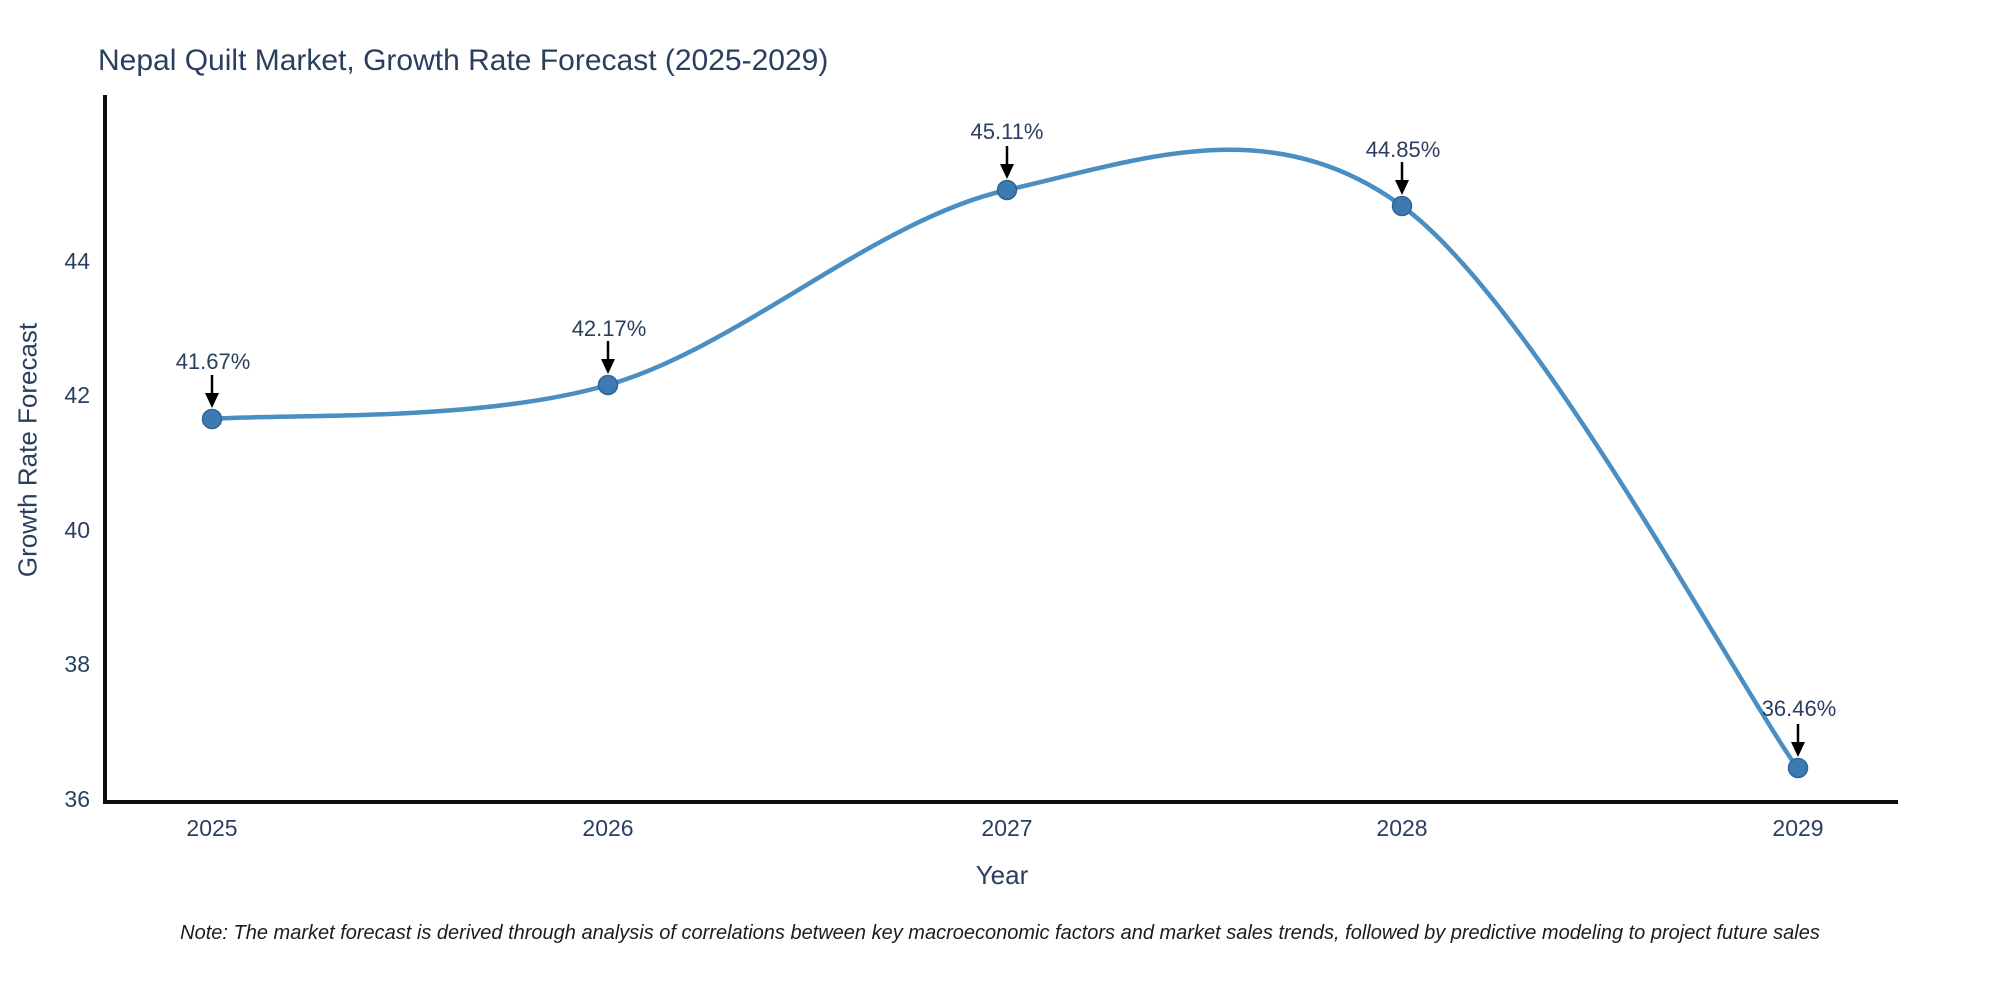 Image resolution: width=2000 pixels, height=1000 pixels. Describe the element at coordinates (1798, 828) in the screenshot. I see `x-tick-2029: 2029` at that location.